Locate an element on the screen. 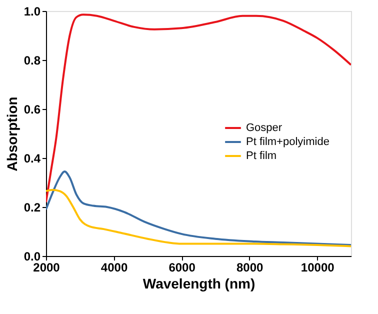 This screenshot has height=314, width=378. legend-label: Pt film is located at coordinates (261, 156).